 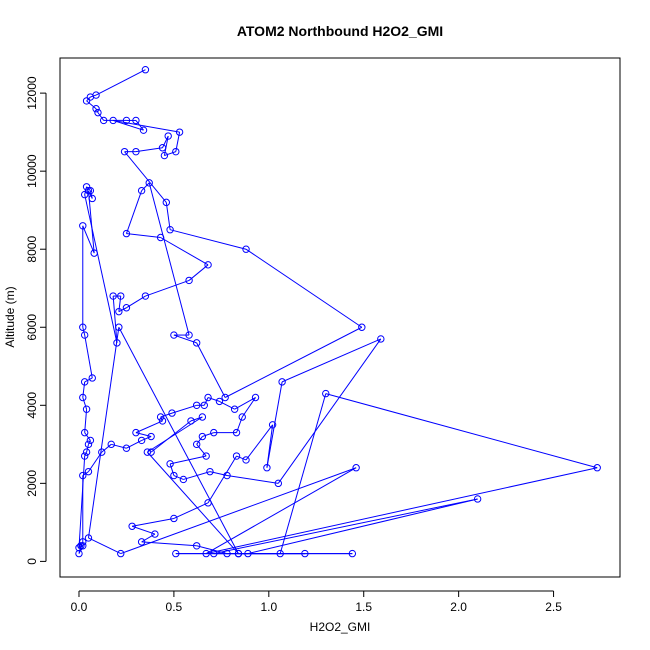 What do you see at coordinates (32, 561) in the screenshot?
I see `y-tick-label: 0` at bounding box center [32, 561].